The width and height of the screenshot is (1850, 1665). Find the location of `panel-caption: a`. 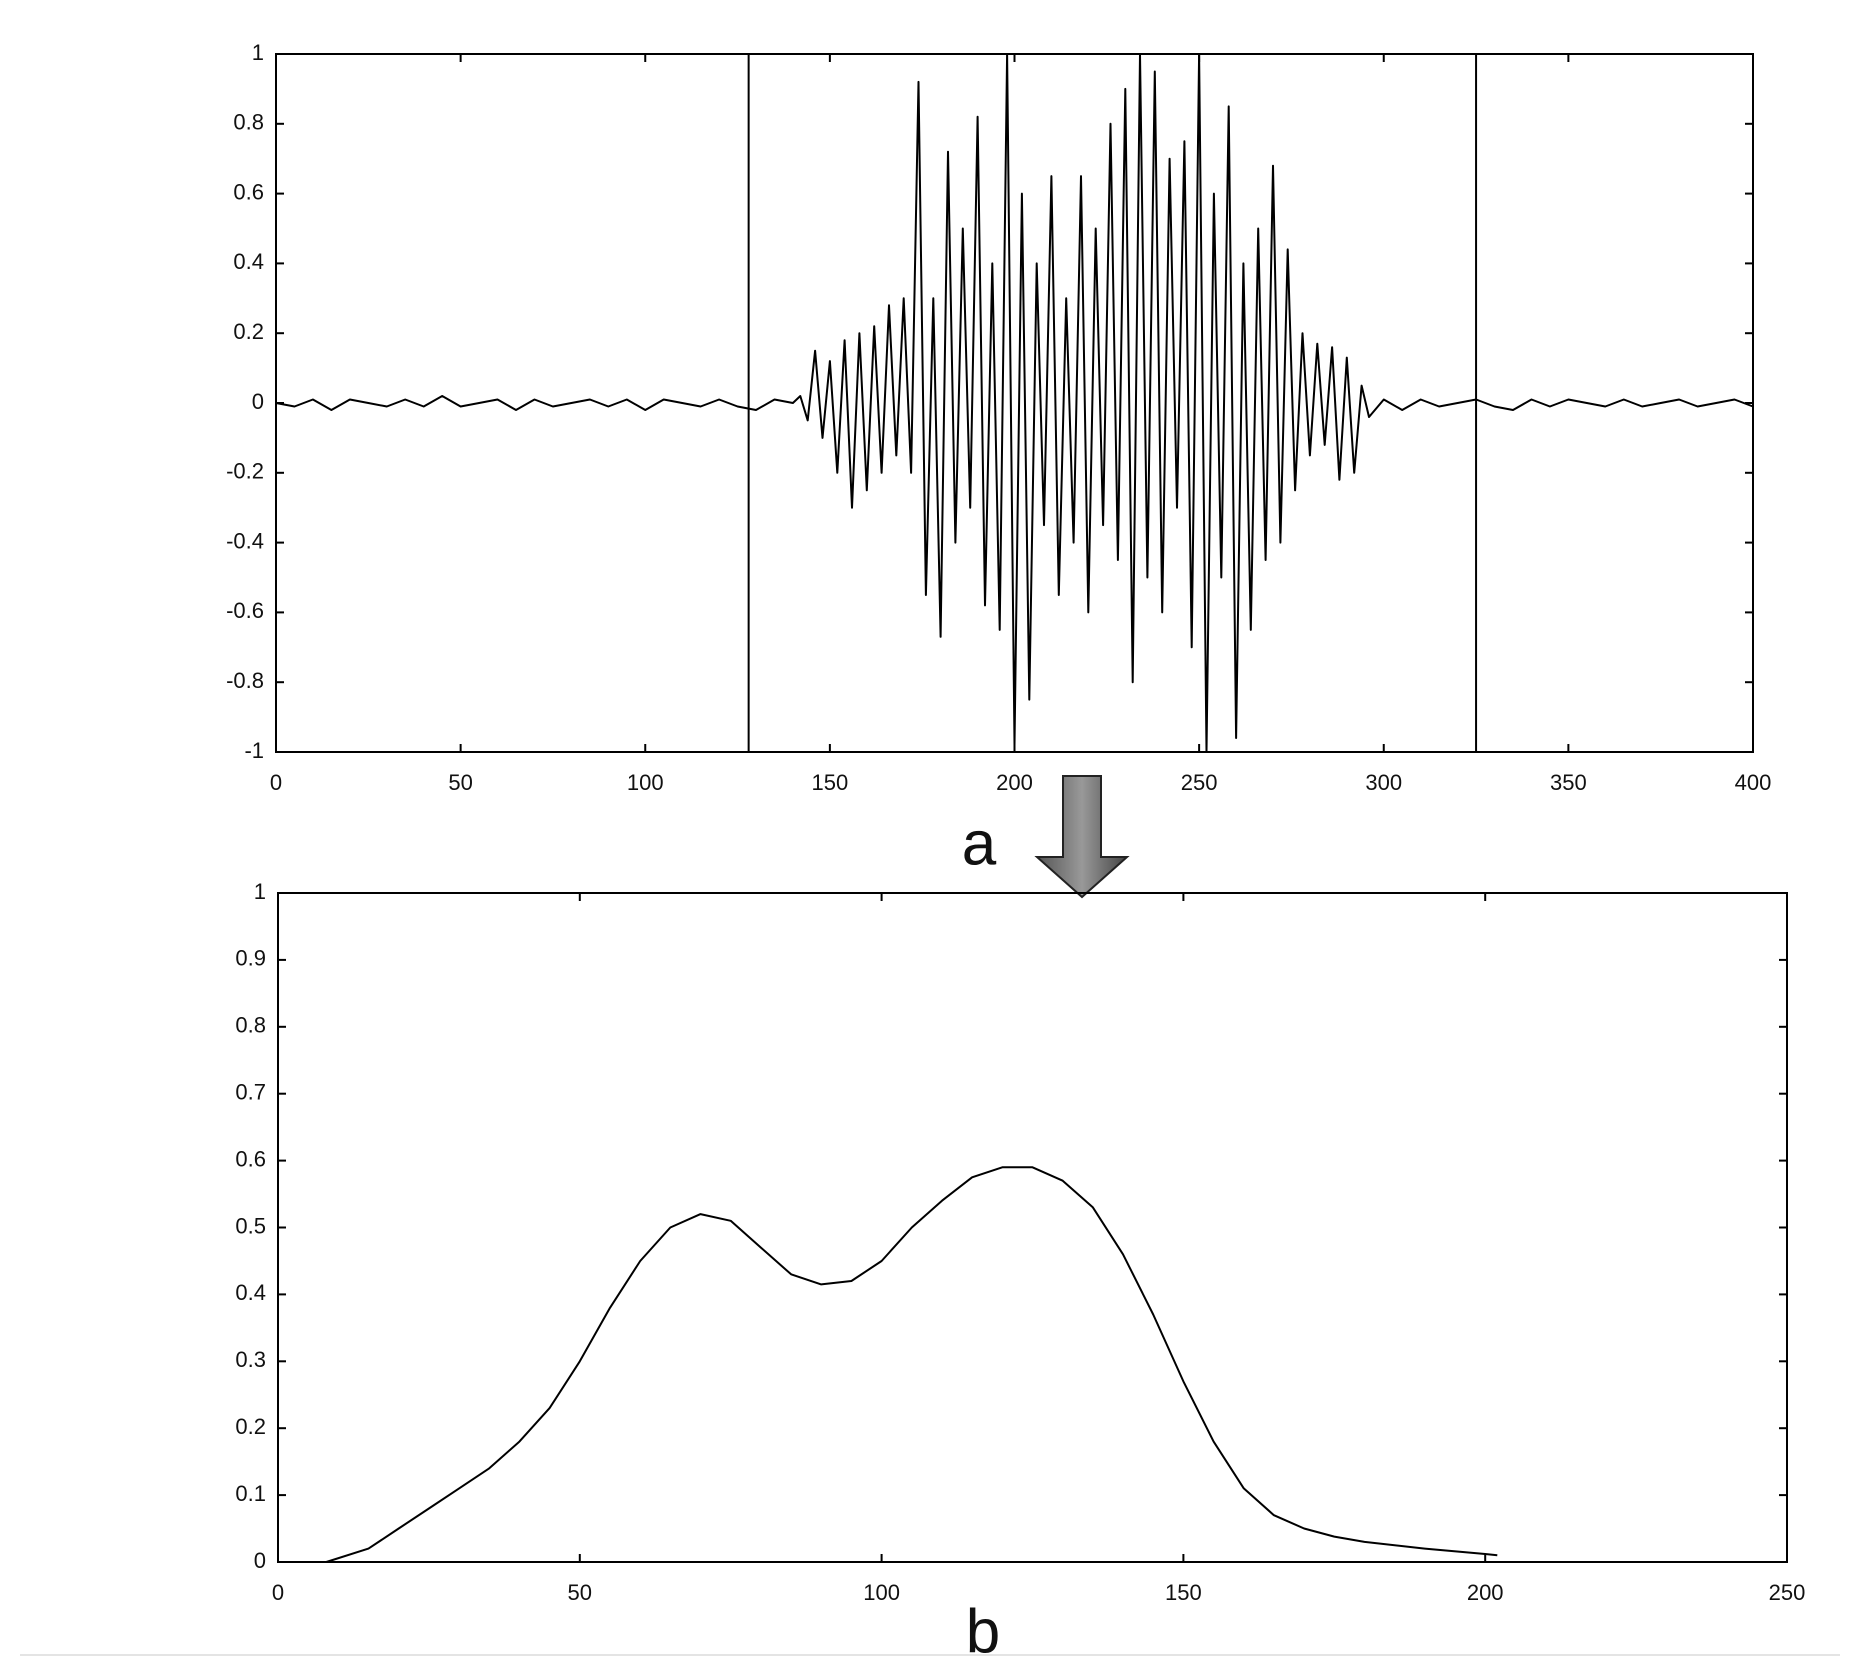

panel-caption: a is located at coordinates (979, 843).